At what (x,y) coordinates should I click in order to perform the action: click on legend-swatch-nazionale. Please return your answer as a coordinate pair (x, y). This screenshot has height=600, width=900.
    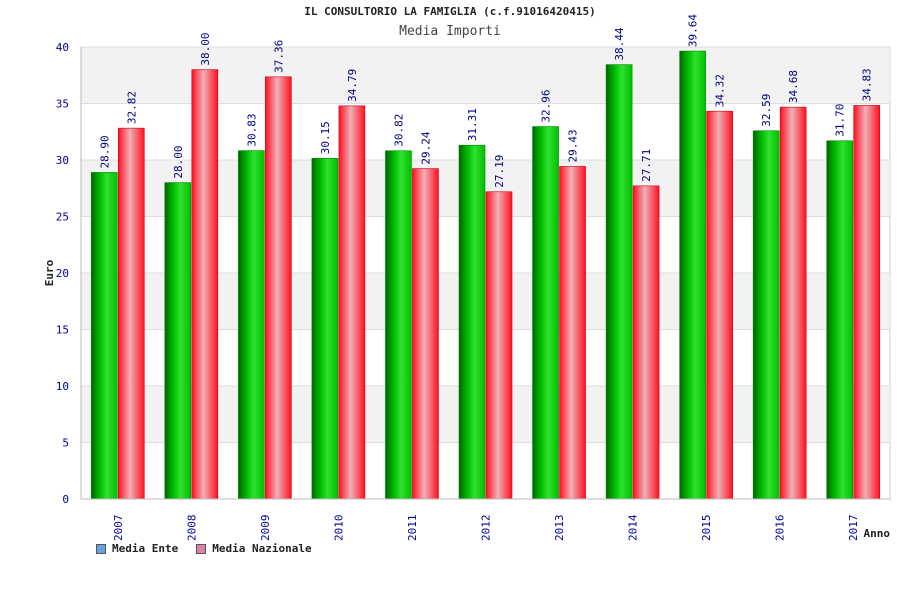
    Looking at the image, I should click on (201, 548).